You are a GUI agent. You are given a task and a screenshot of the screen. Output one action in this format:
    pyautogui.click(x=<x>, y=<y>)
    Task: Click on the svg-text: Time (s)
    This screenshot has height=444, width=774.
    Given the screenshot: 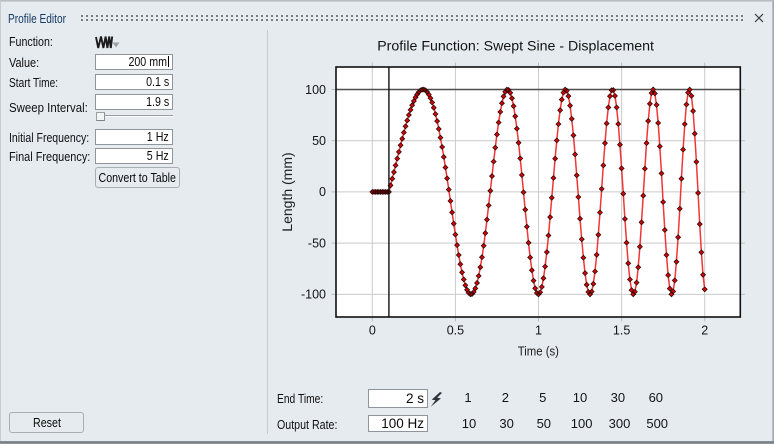 What is the action you would take?
    pyautogui.click(x=538, y=351)
    